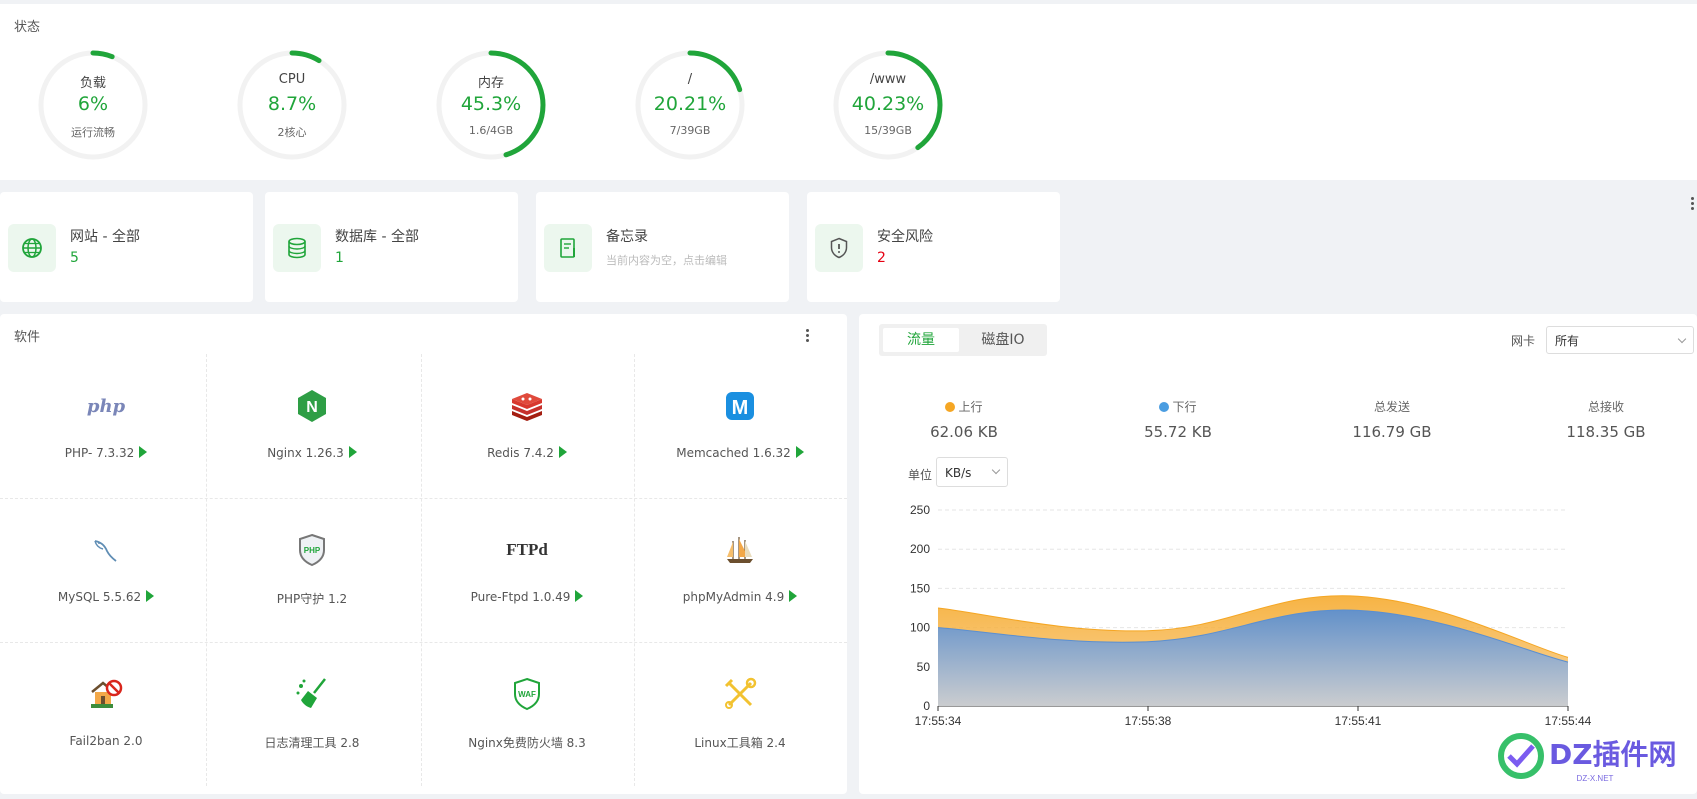  I want to click on memo-placeholder: 当前内容为空，点击编辑, so click(666, 260).